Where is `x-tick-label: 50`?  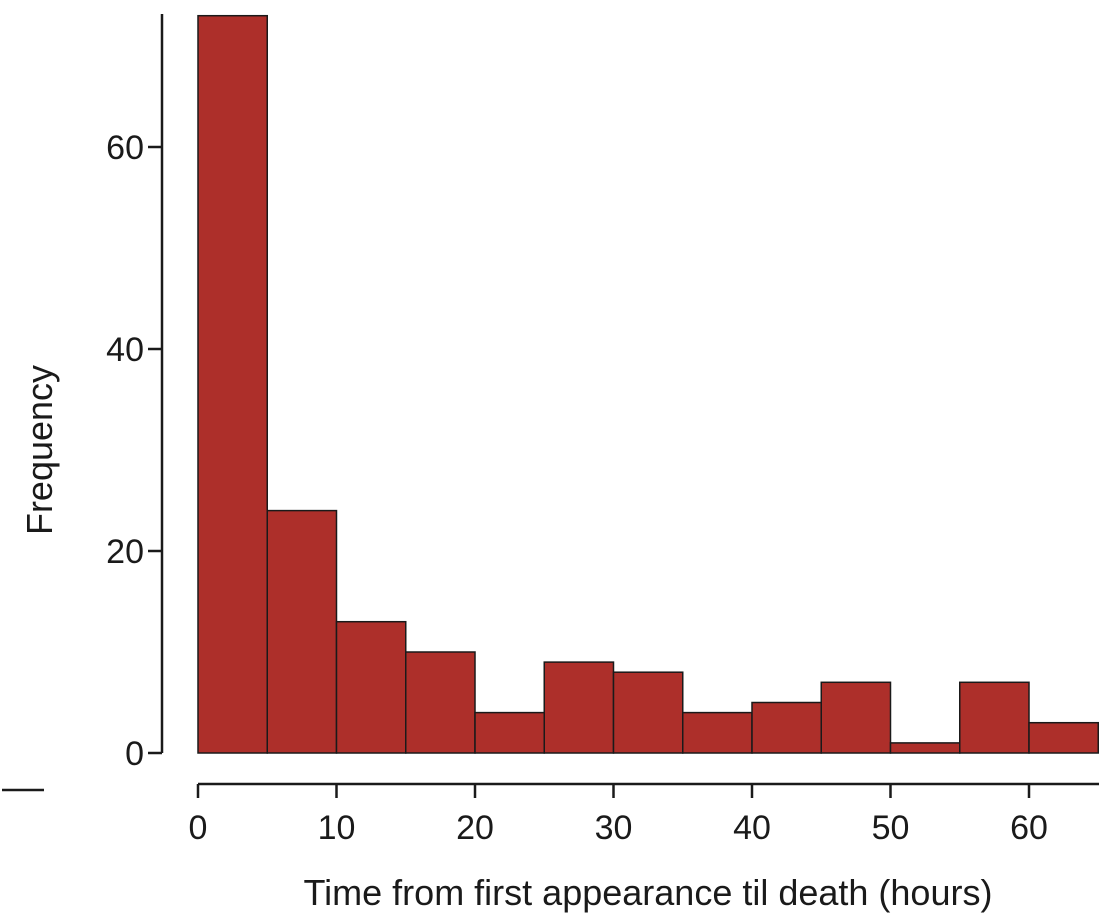
x-tick-label: 50 is located at coordinates (891, 828).